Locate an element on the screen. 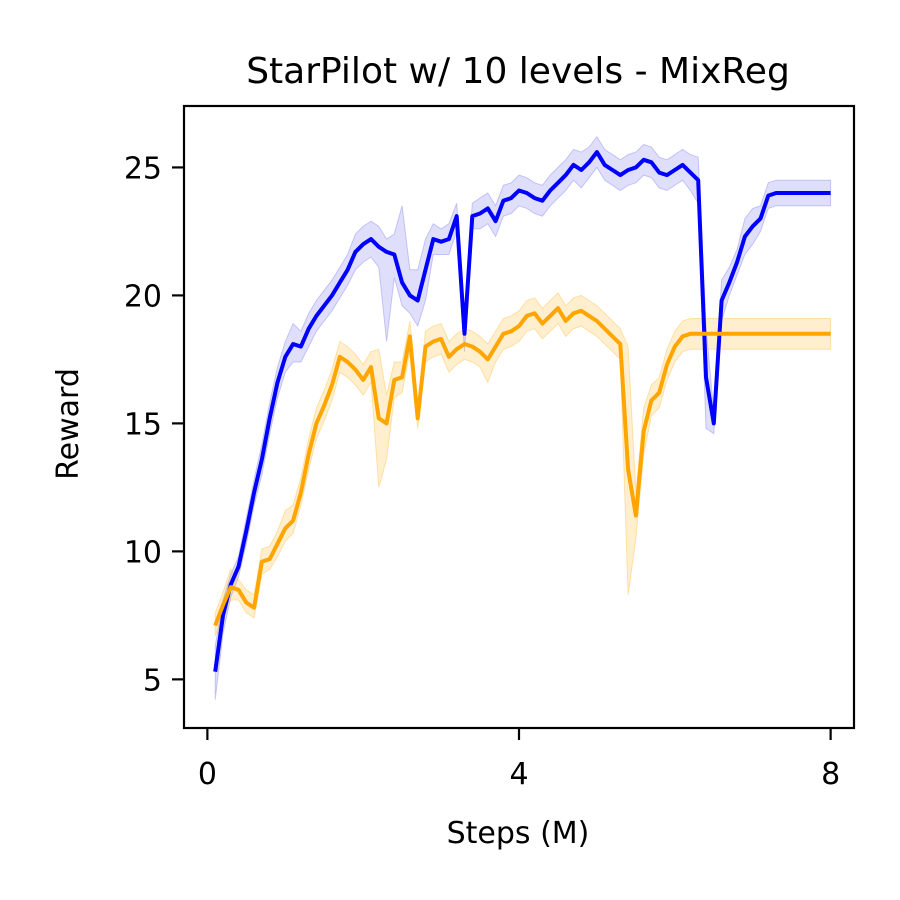  y-tick-label: 15 is located at coordinates (143, 424).